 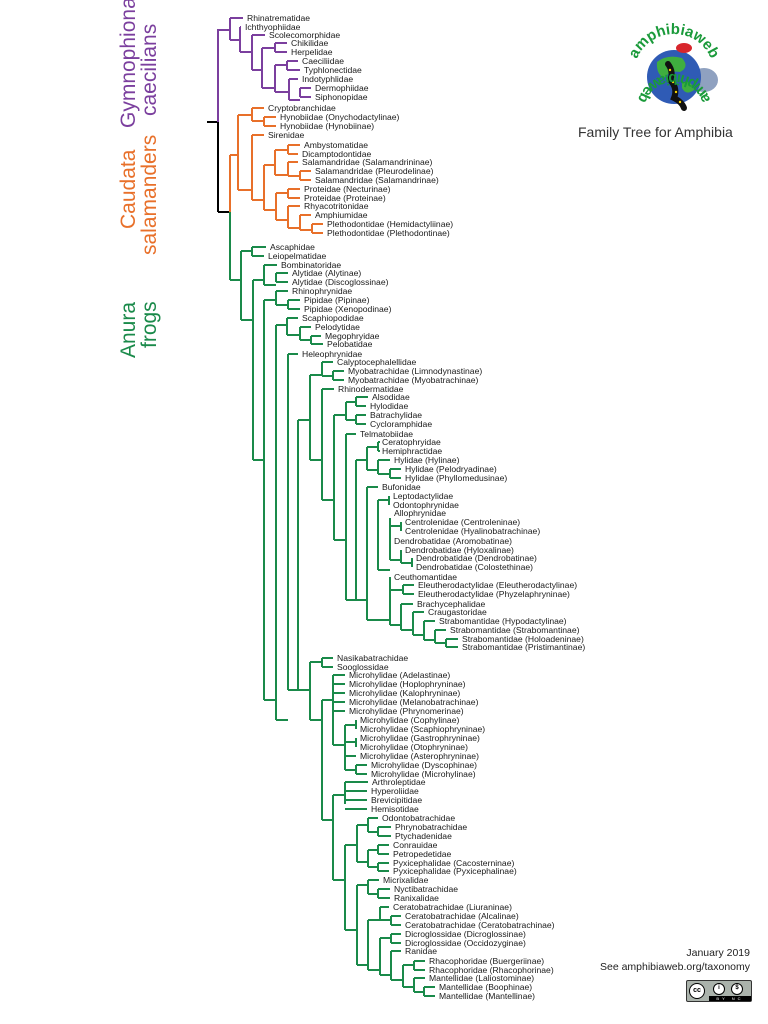 I want to click on taxon-label: Indotyphlidae, so click(x=327, y=79).